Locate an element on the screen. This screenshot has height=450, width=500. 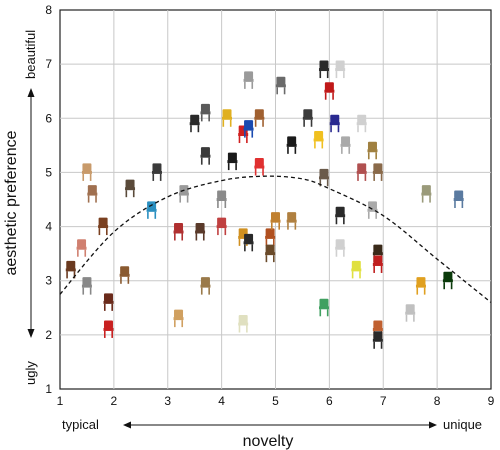
x-tick-labels: 1 2 3 4 5 6 7 8 9 is located at coordinates (276, 401).